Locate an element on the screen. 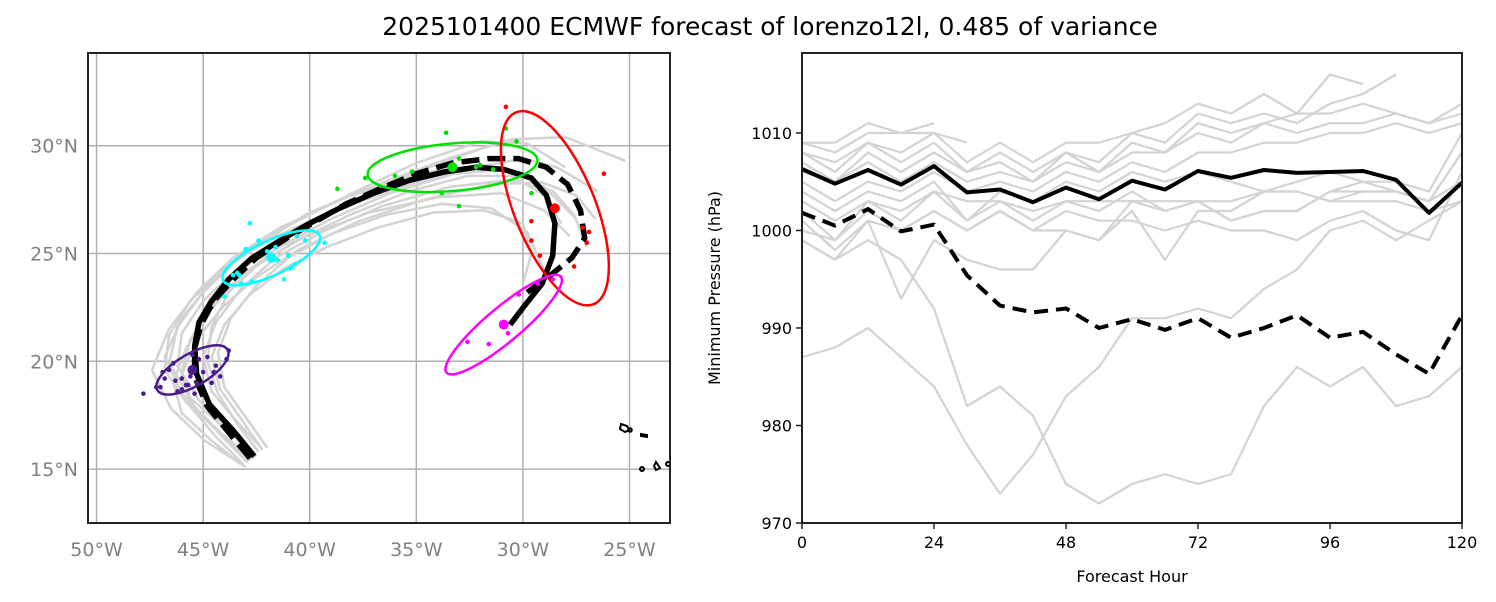  map-x-tick-label: 30°W is located at coordinates (523, 550).